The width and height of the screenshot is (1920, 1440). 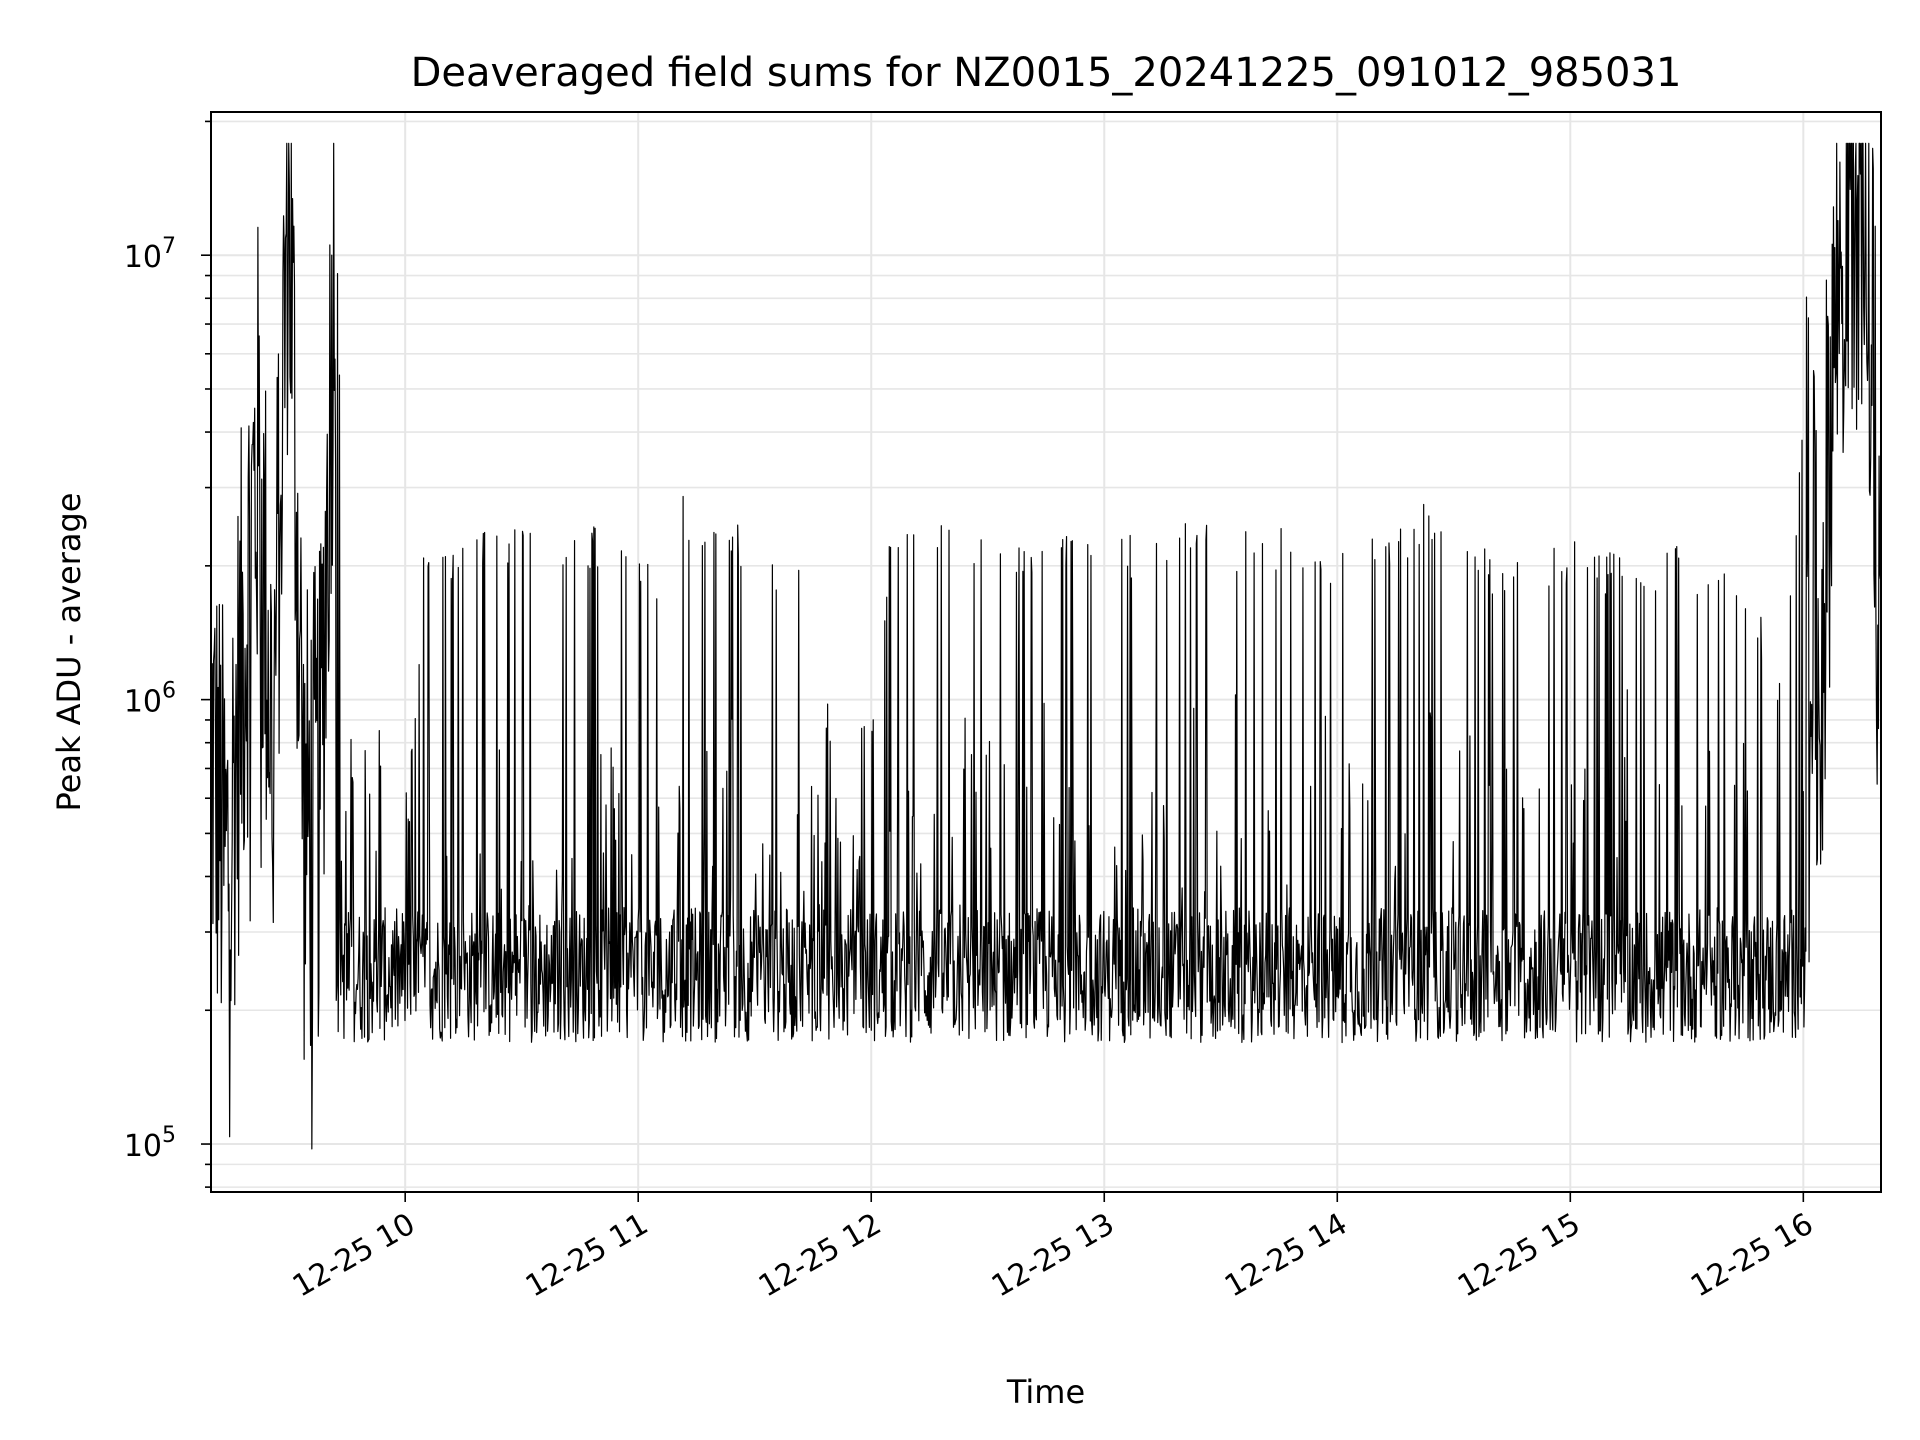 I want to click on y-axis-label: Peak ADU - average, so click(x=69, y=652).